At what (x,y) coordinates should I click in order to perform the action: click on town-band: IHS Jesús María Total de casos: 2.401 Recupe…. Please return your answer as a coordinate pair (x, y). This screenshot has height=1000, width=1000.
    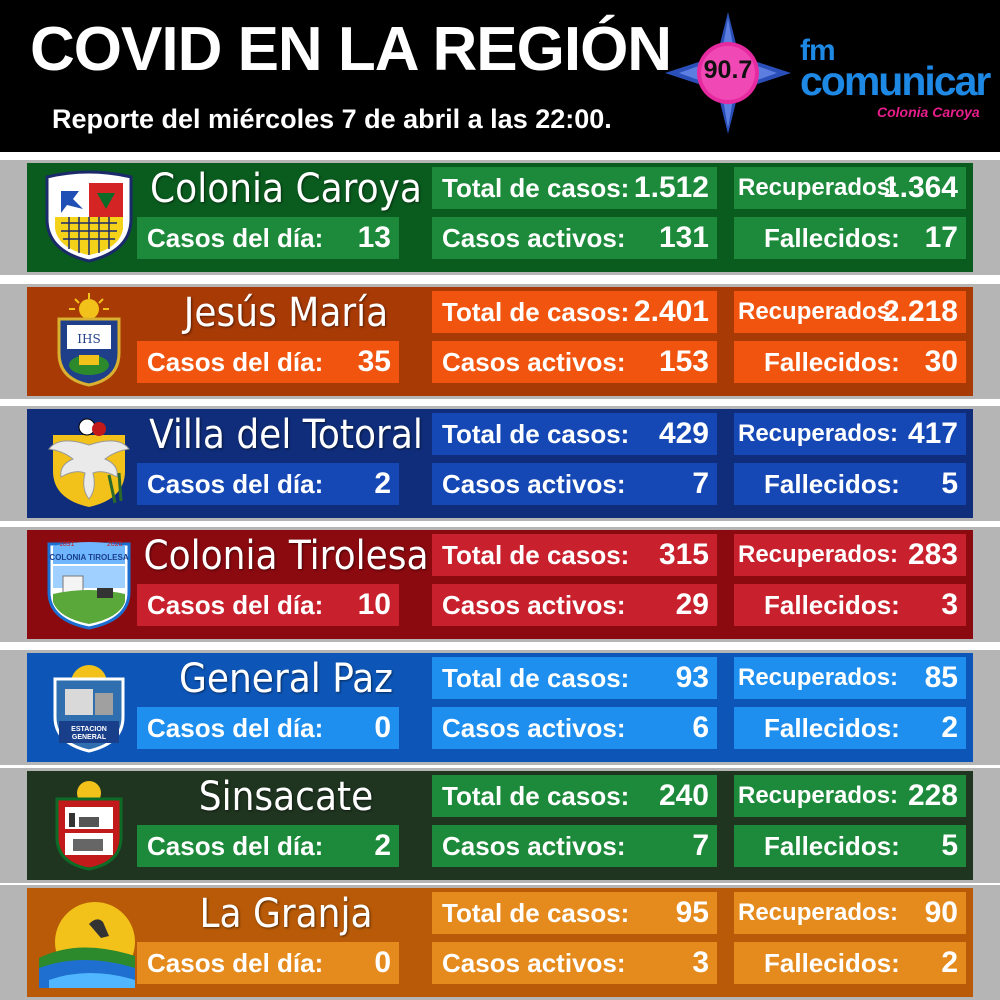
    Looking at the image, I should click on (500, 341).